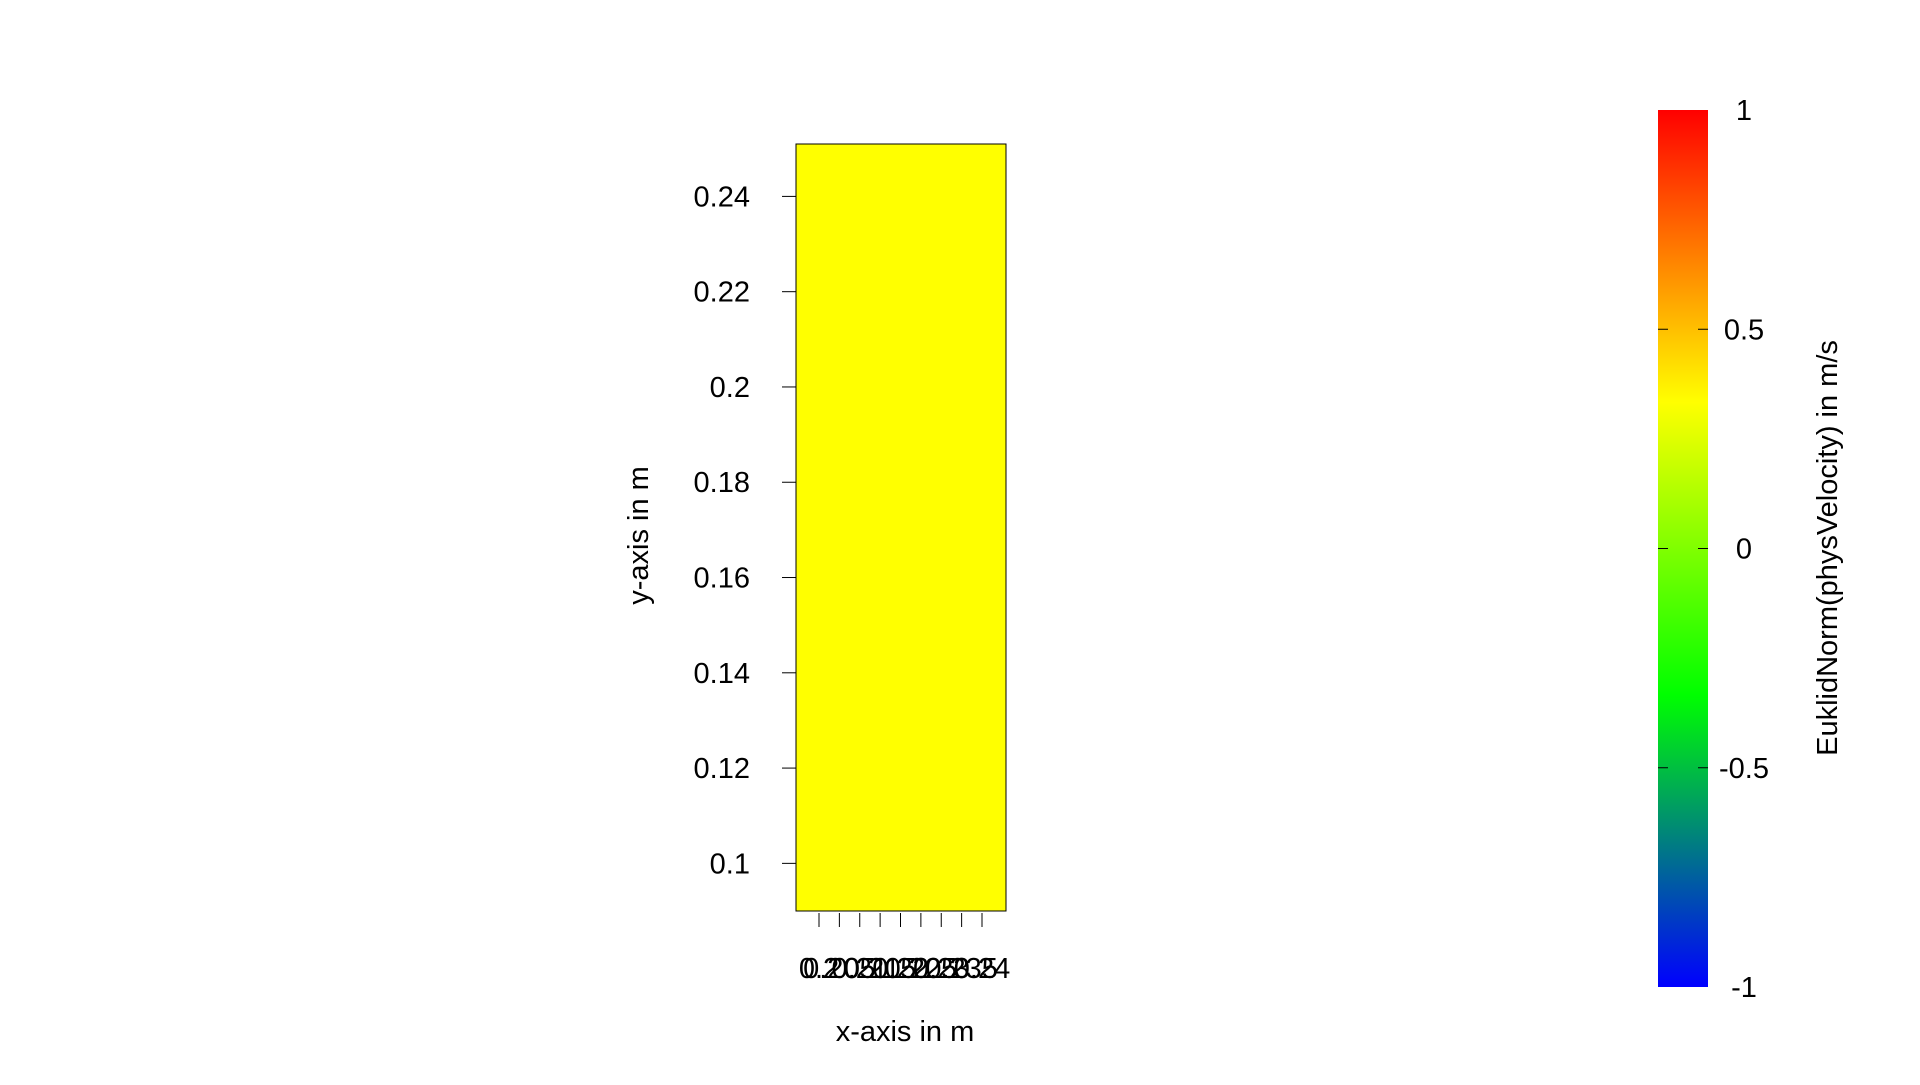  What do you see at coordinates (1744, 769) in the screenshot?
I see `colorbar-tick-label: -0.5` at bounding box center [1744, 769].